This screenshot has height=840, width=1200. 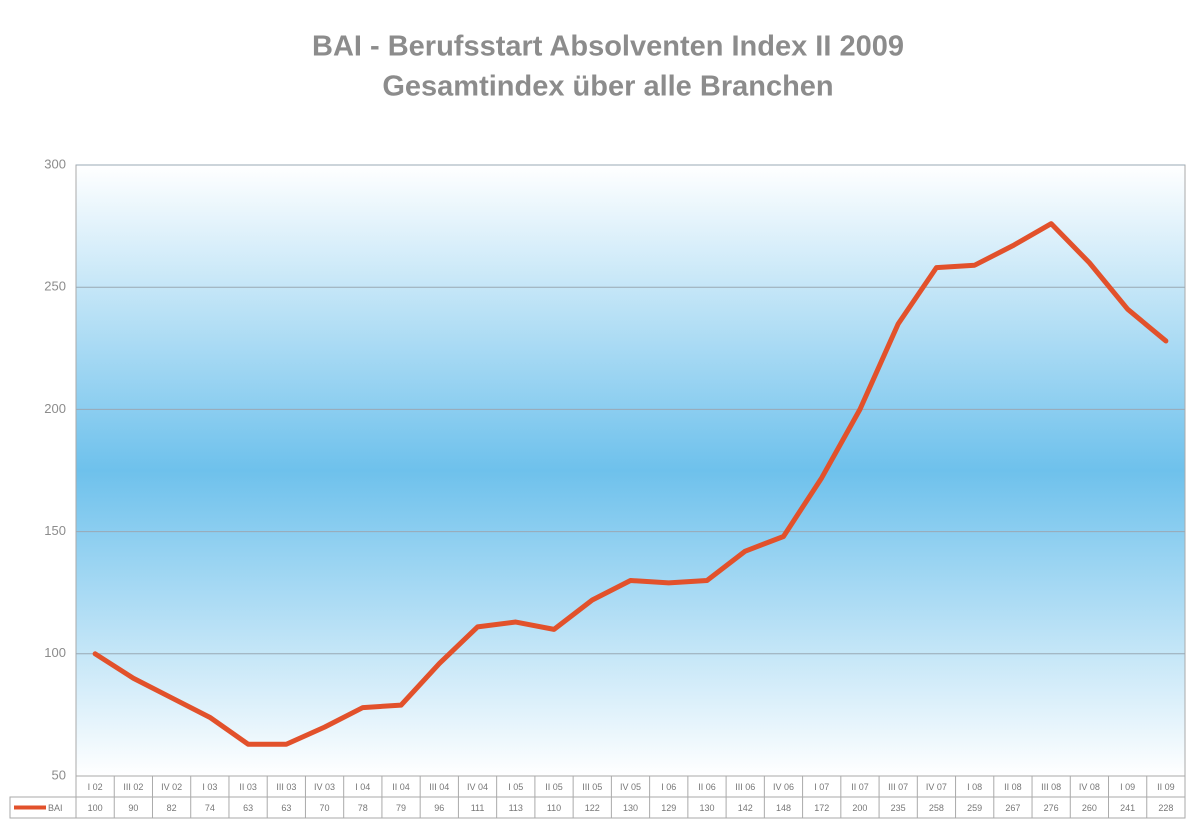 What do you see at coordinates (1089, 787) in the screenshot?
I see `x-tick-label: IV 08` at bounding box center [1089, 787].